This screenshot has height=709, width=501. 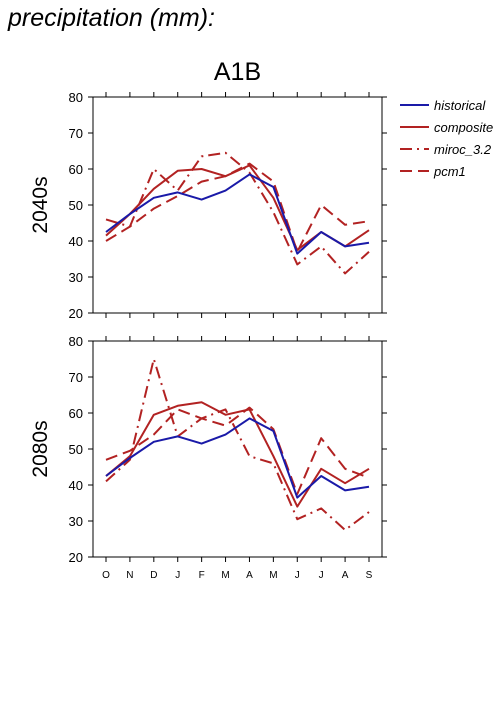 I want to click on xtick-label: N, so click(x=129, y=575).